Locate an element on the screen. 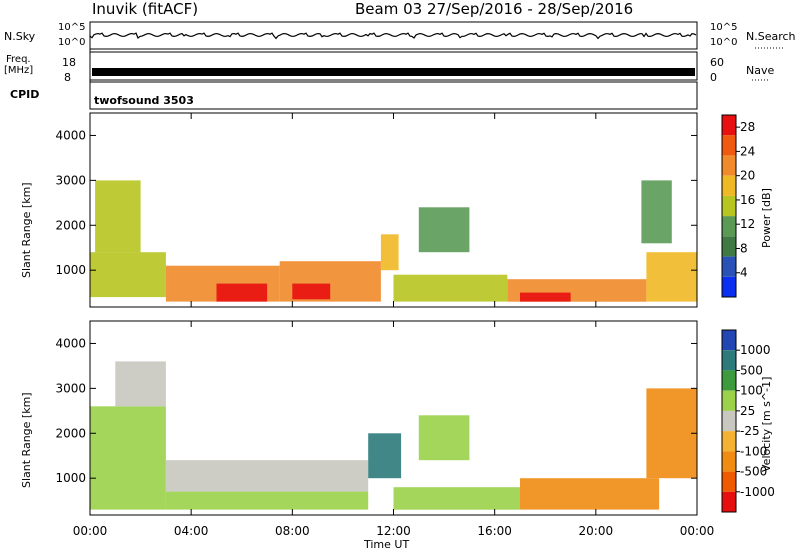 The width and height of the screenshot is (800, 554). colorbar-tick-label-1-7: -1000 is located at coordinates (757, 492).